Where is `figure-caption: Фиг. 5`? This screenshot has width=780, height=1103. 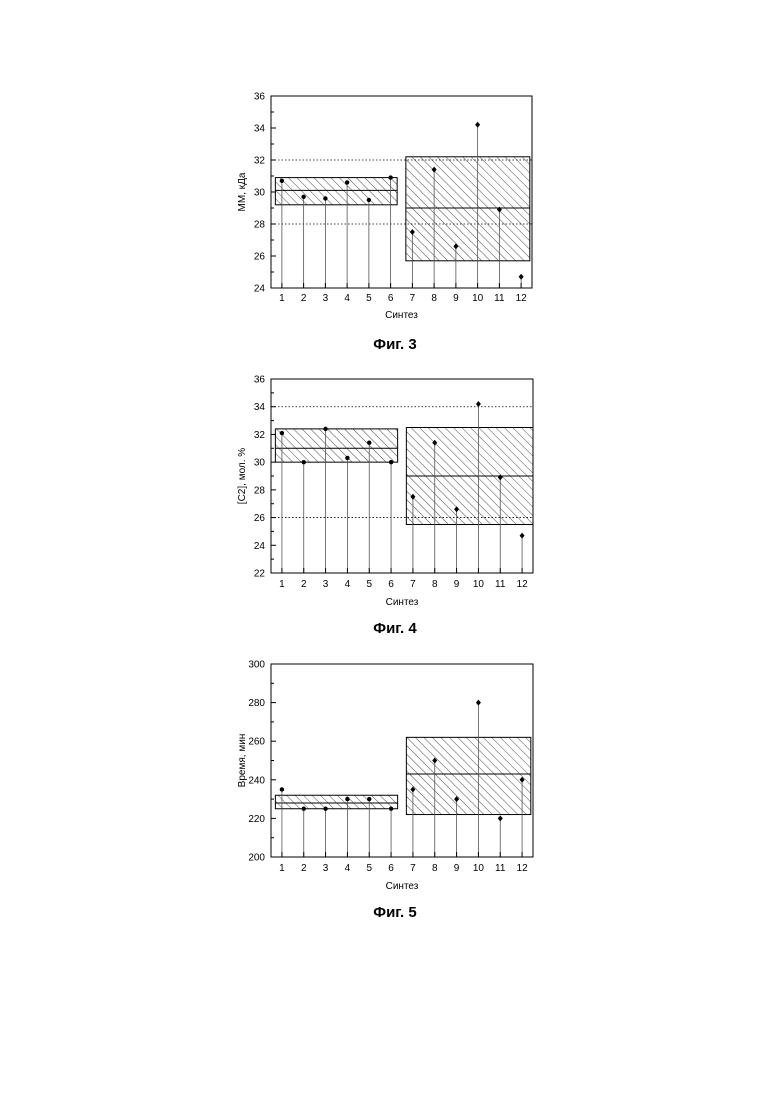
figure-caption: Фиг. 5 is located at coordinates (394, 912).